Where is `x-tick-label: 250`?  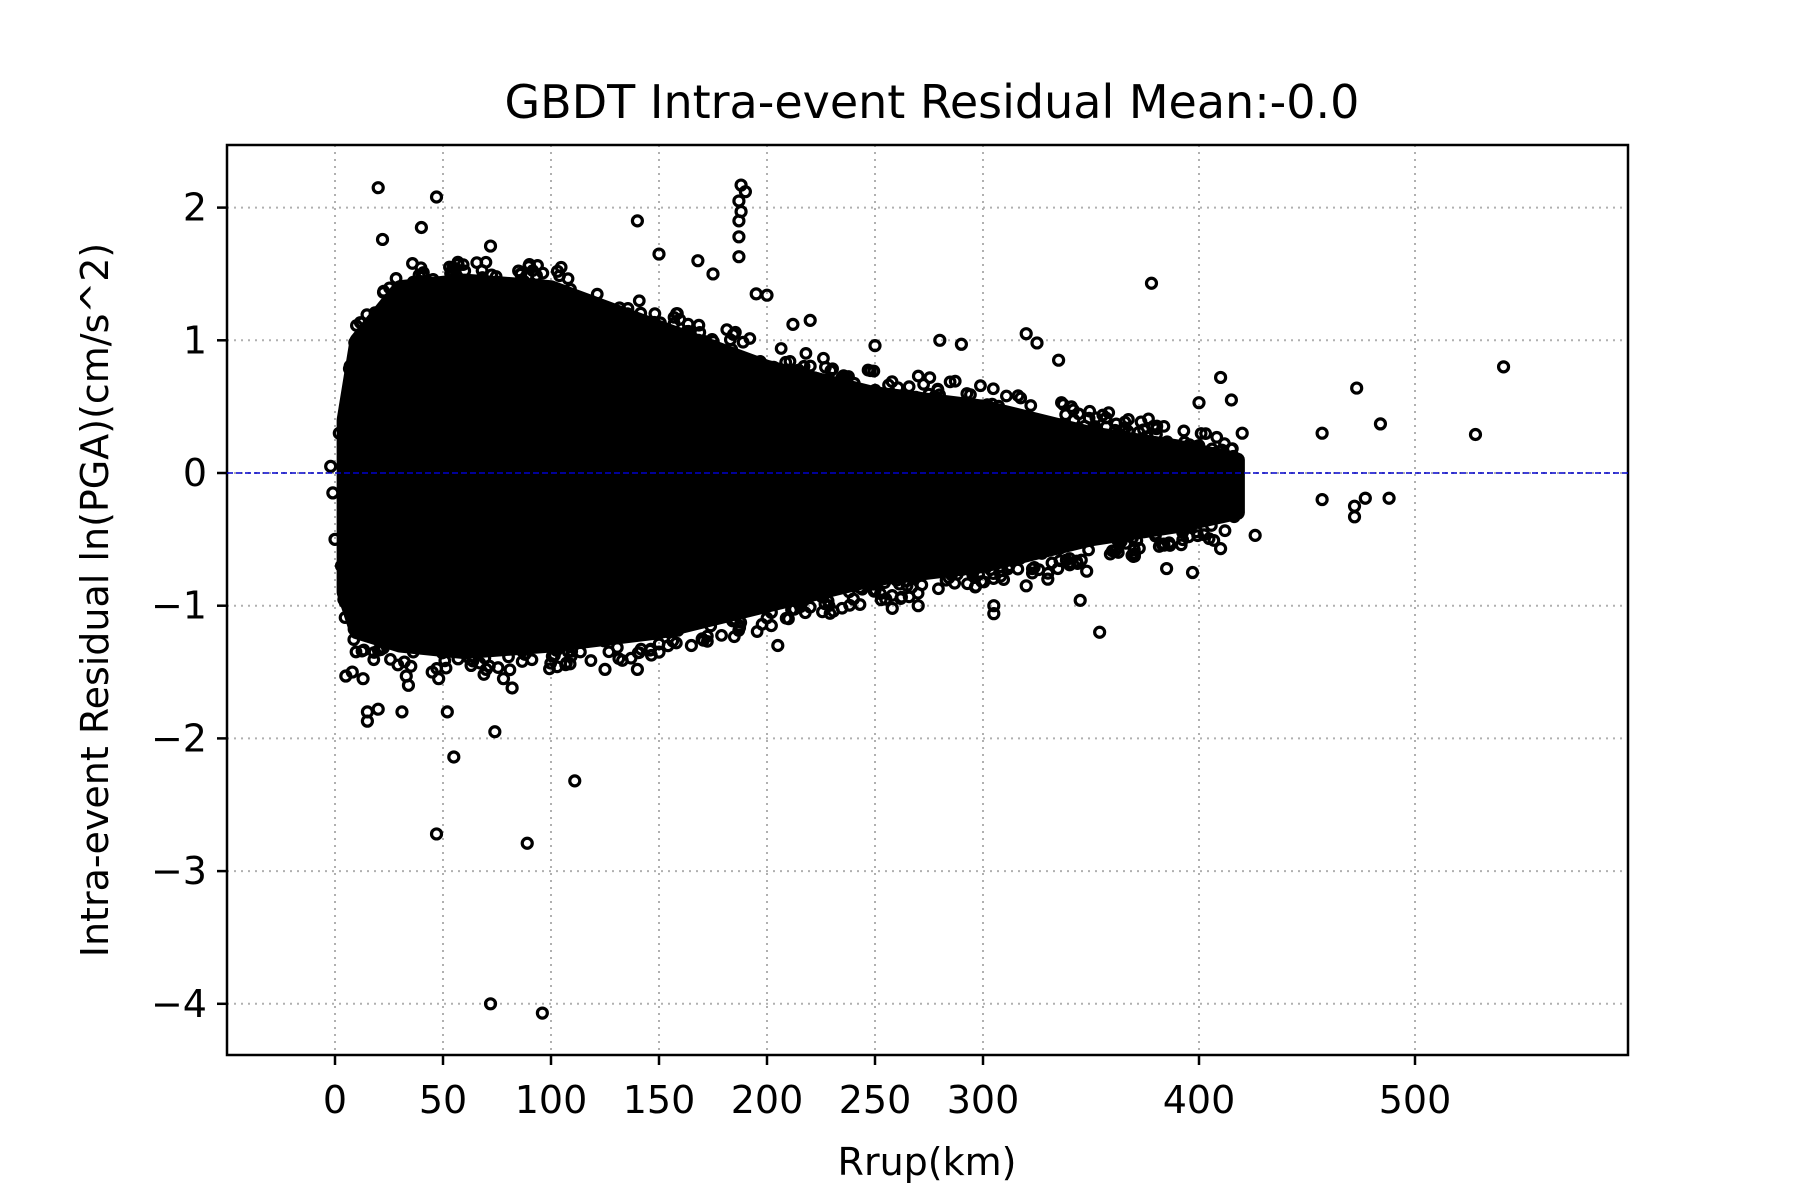
x-tick-label: 250 is located at coordinates (875, 1100).